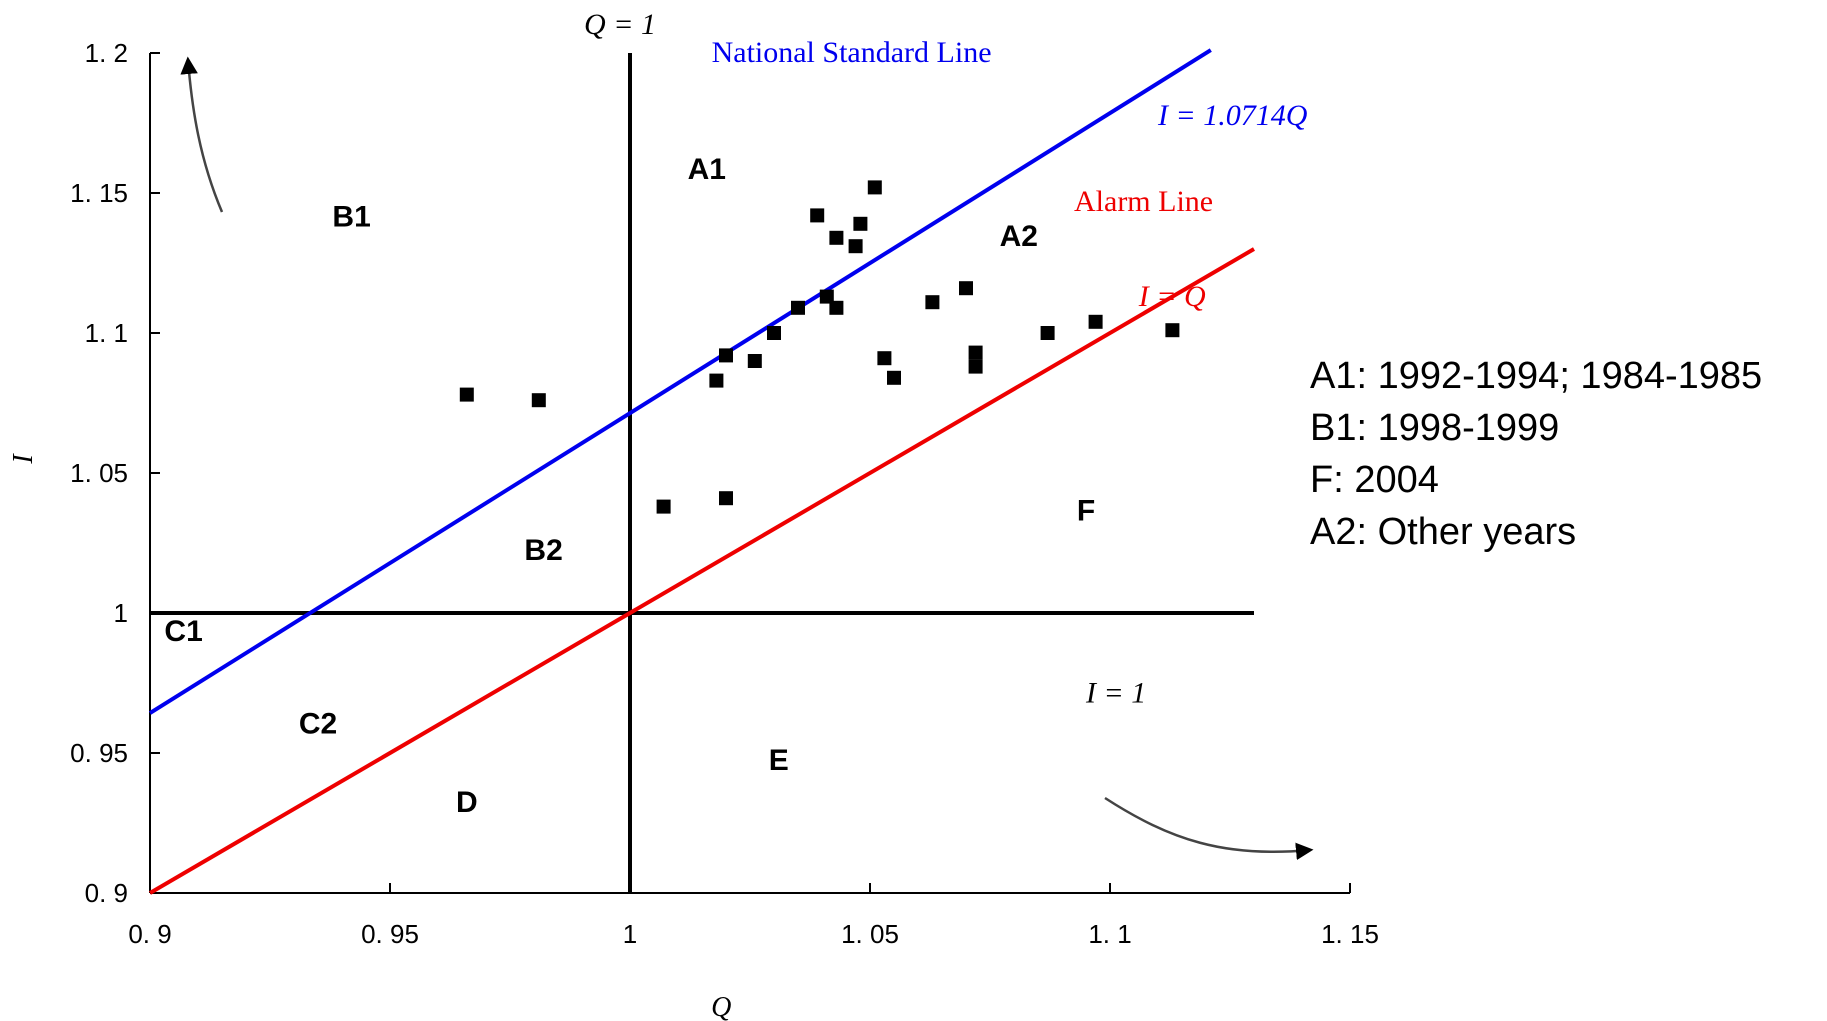  Describe the element at coordinates (721, 1006) in the screenshot. I see `x-axis-title: Q` at that location.